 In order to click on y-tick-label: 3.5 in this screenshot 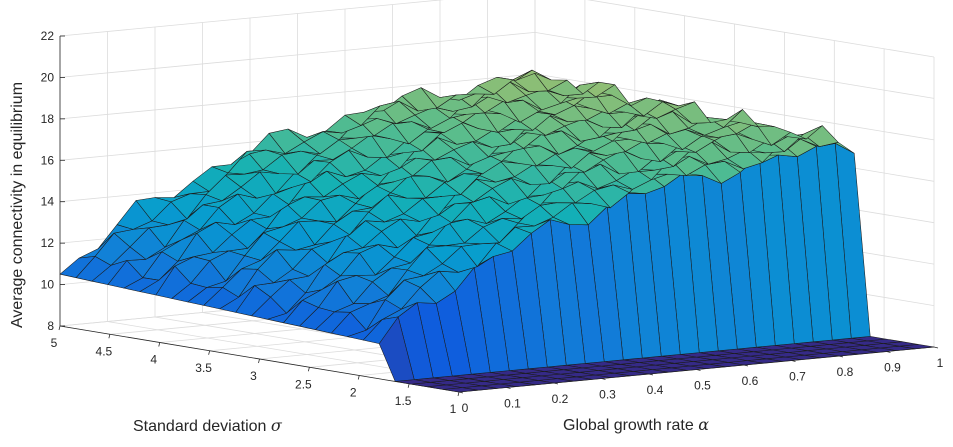, I will do `click(203, 368)`.